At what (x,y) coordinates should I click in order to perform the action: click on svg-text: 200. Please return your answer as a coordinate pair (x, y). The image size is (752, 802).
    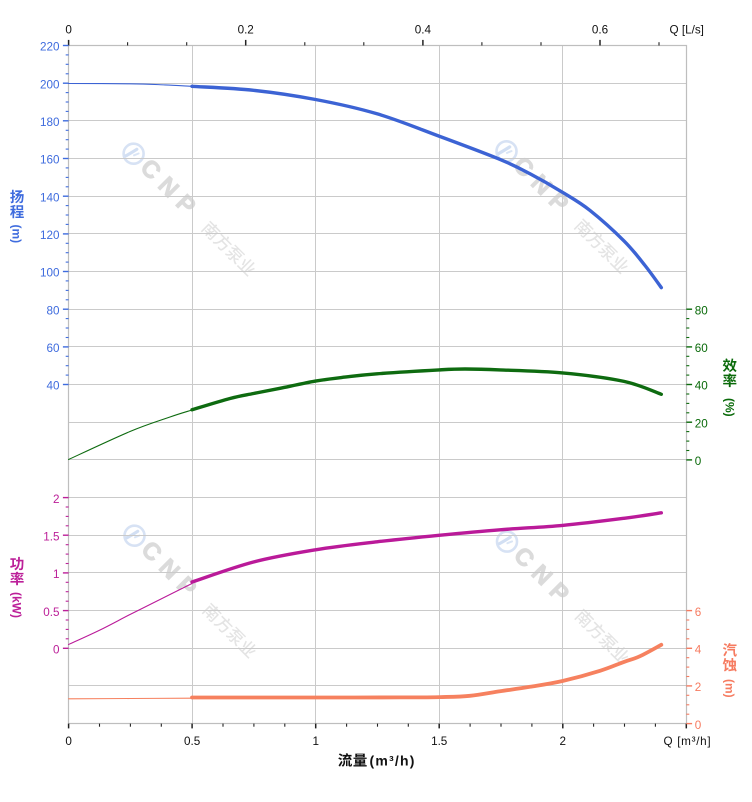
    Looking at the image, I should click on (50, 84).